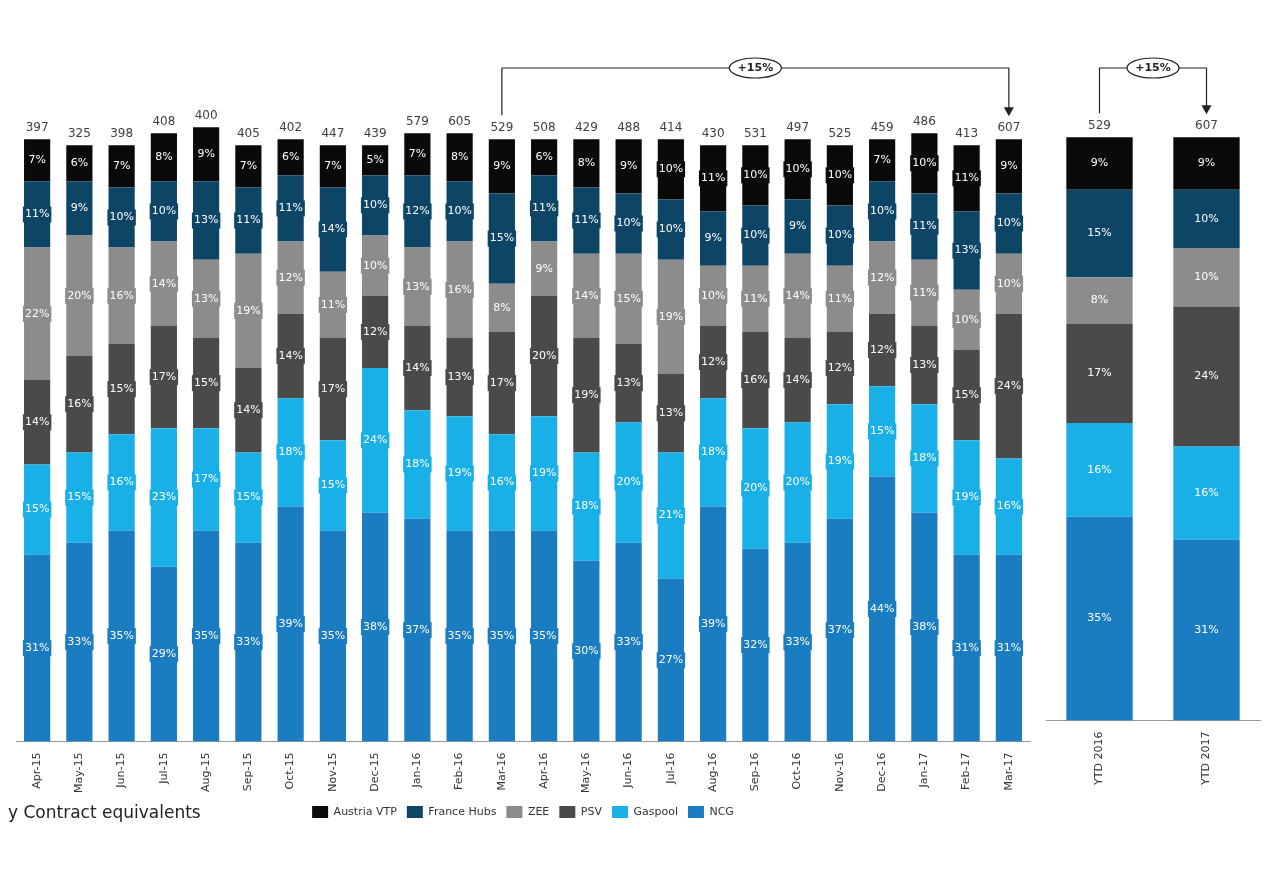 Image resolution: width=1268 pixels, height=886 pixels. Describe the element at coordinates (37, 313) in the screenshot. I see `data-label: 22%` at that location.